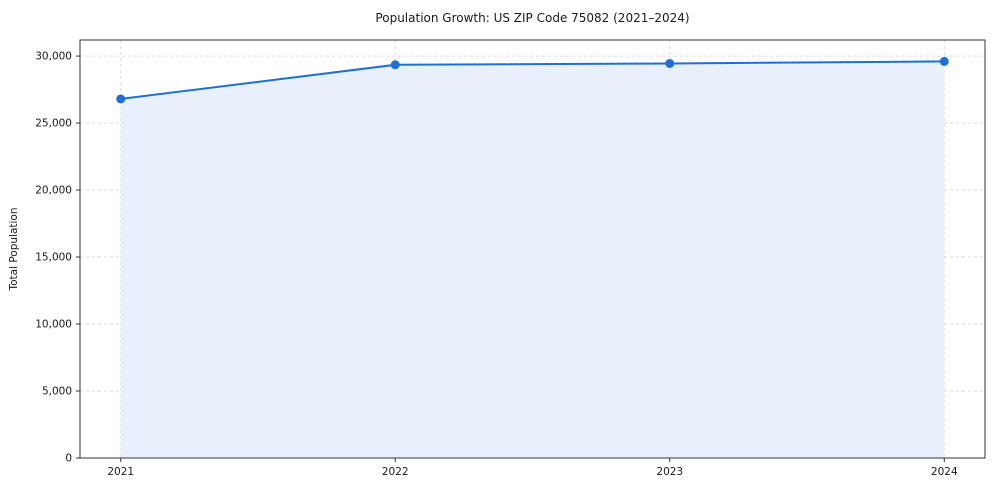 The height and width of the screenshot is (500, 1000). Describe the element at coordinates (14, 249) in the screenshot. I see `y-axis-label: Total Population` at that location.